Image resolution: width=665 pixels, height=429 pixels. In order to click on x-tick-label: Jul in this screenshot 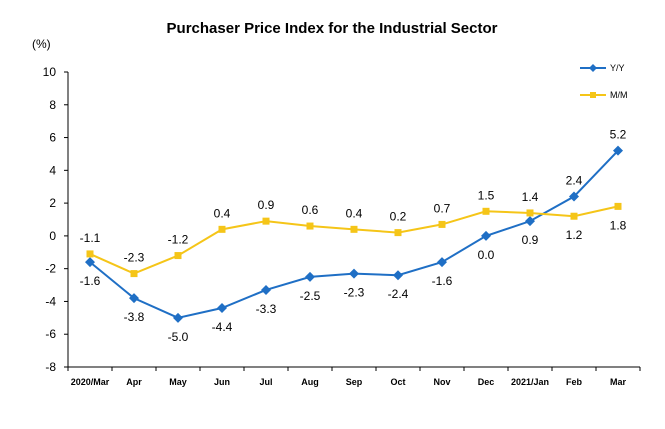, I will do `click(265, 382)`.